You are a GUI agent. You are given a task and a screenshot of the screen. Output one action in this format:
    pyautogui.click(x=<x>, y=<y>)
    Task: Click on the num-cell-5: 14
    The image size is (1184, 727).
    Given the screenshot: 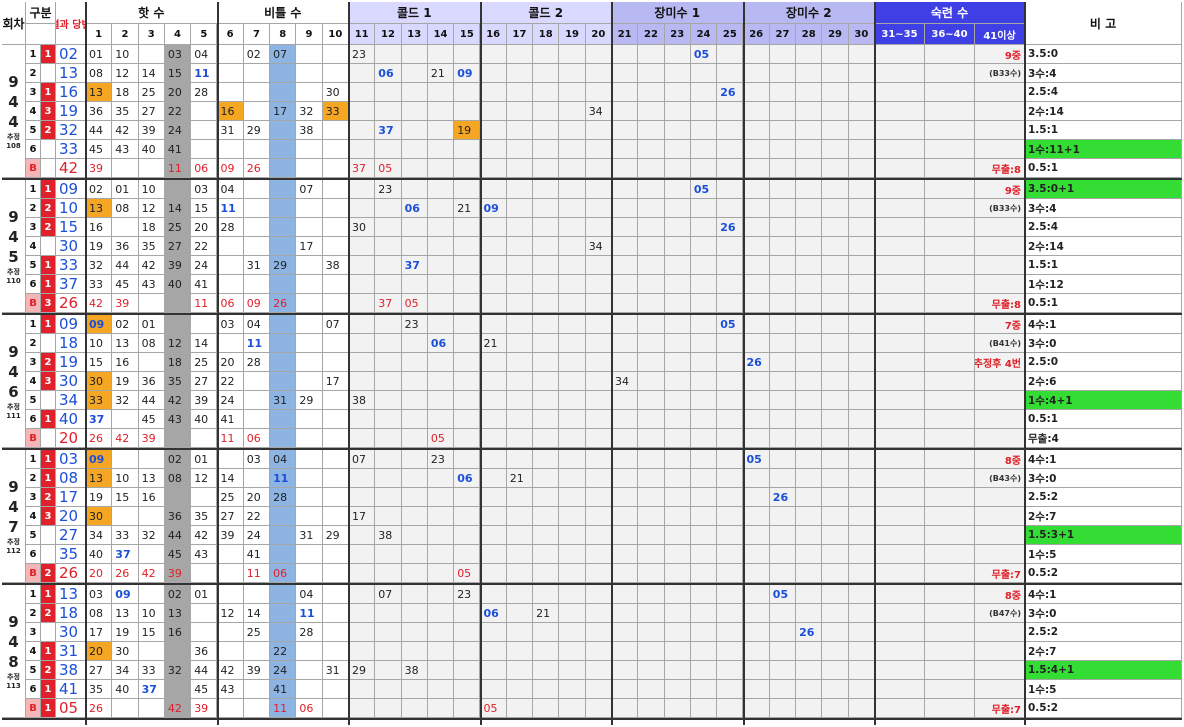 What is the action you would take?
    pyautogui.click(x=204, y=343)
    